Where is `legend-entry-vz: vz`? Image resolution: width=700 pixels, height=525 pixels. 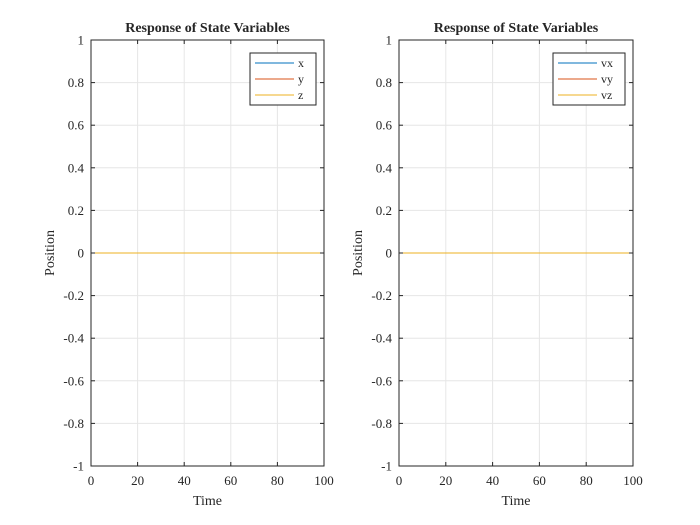
legend-entry-vz: vz is located at coordinates (606, 95).